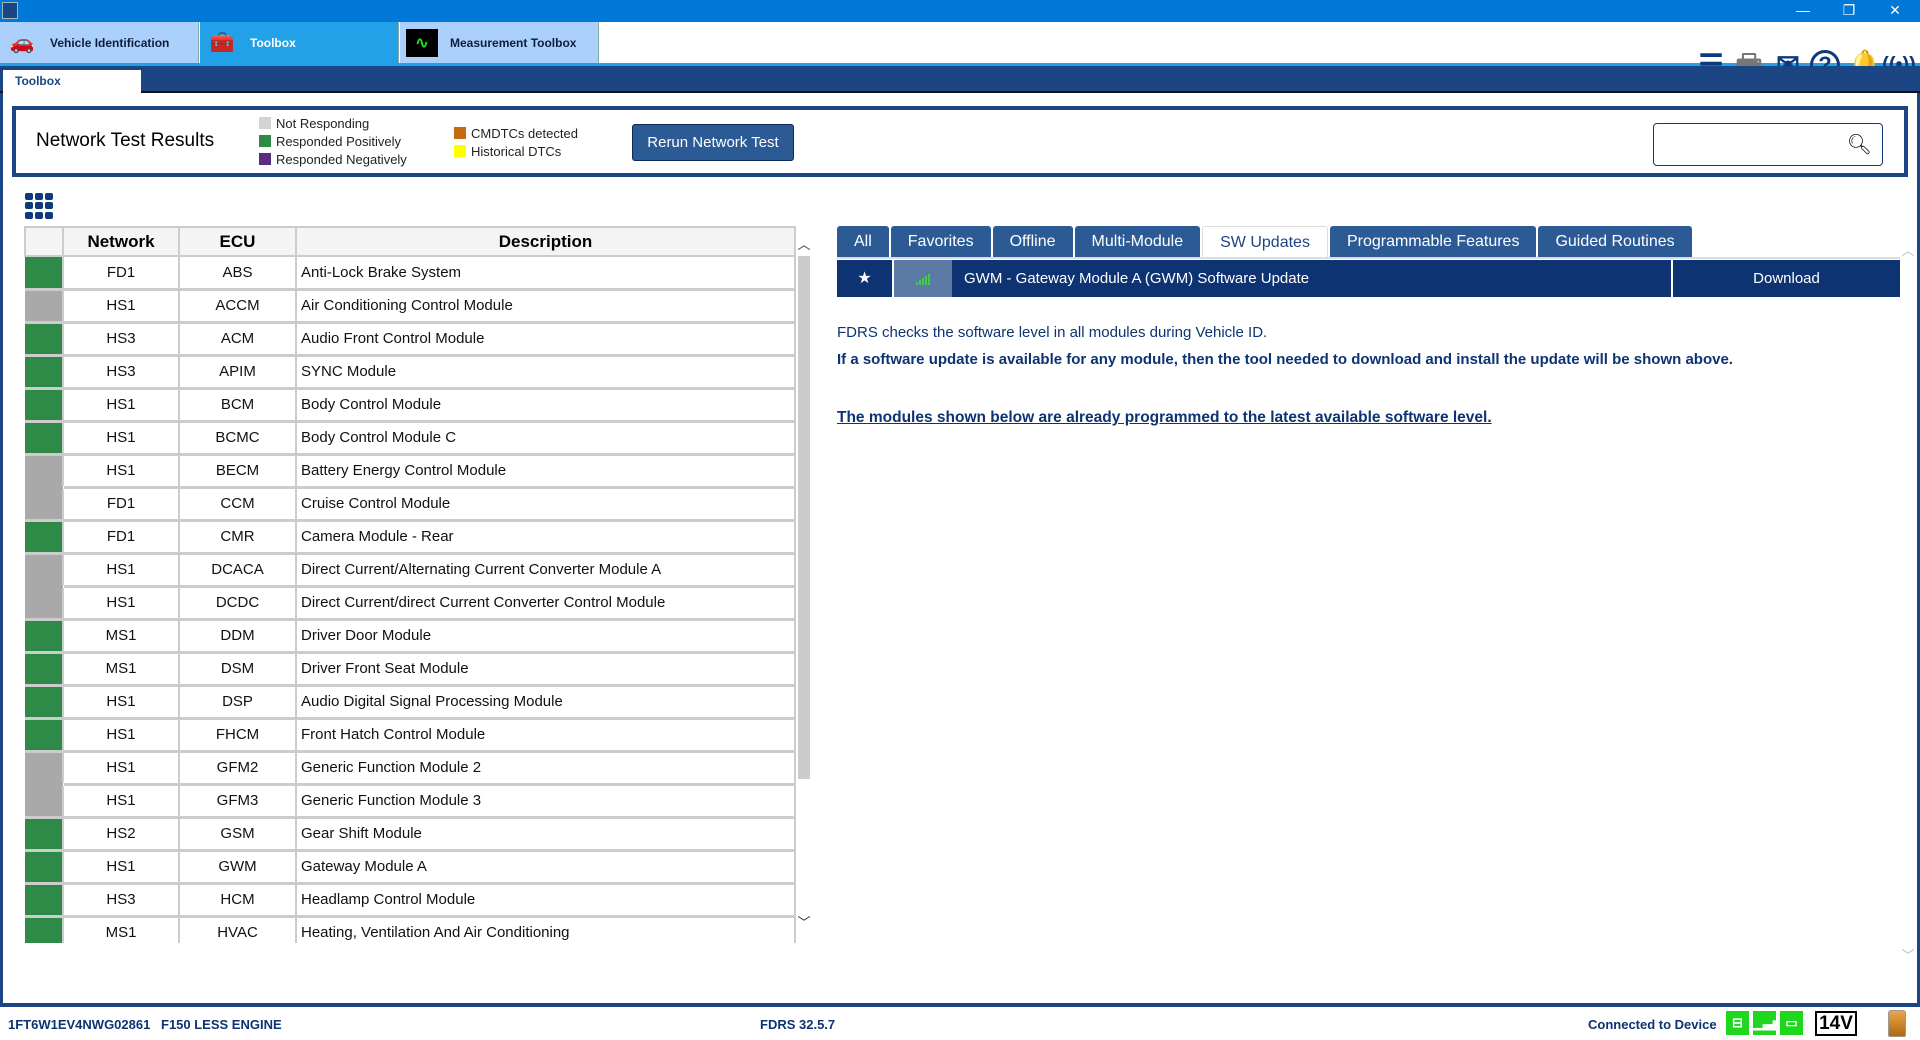  What do you see at coordinates (410, 900) in the screenshot?
I see `table-row: HS3 HCM Headlamp Control Module` at bounding box center [410, 900].